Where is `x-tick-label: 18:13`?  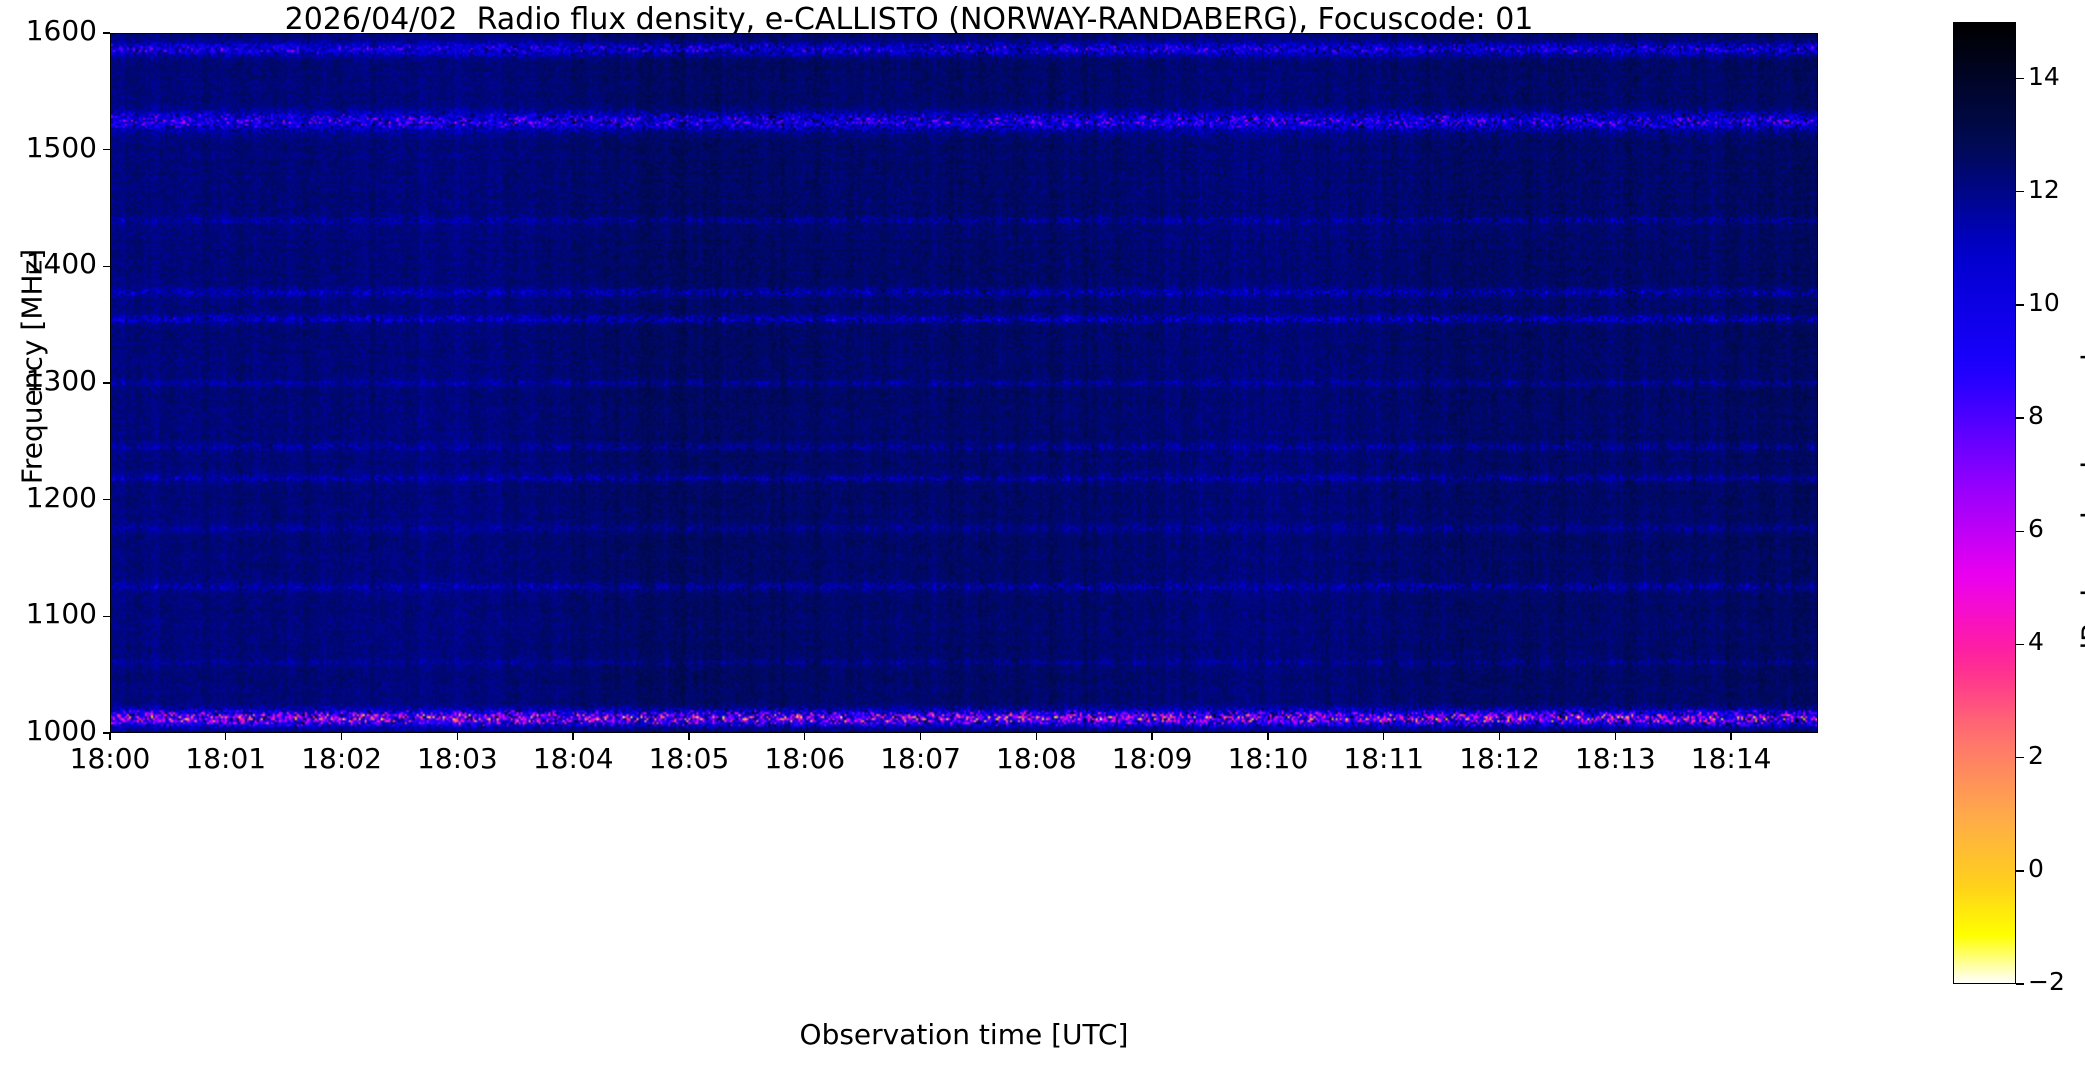 x-tick-label: 18:13 is located at coordinates (1615, 758).